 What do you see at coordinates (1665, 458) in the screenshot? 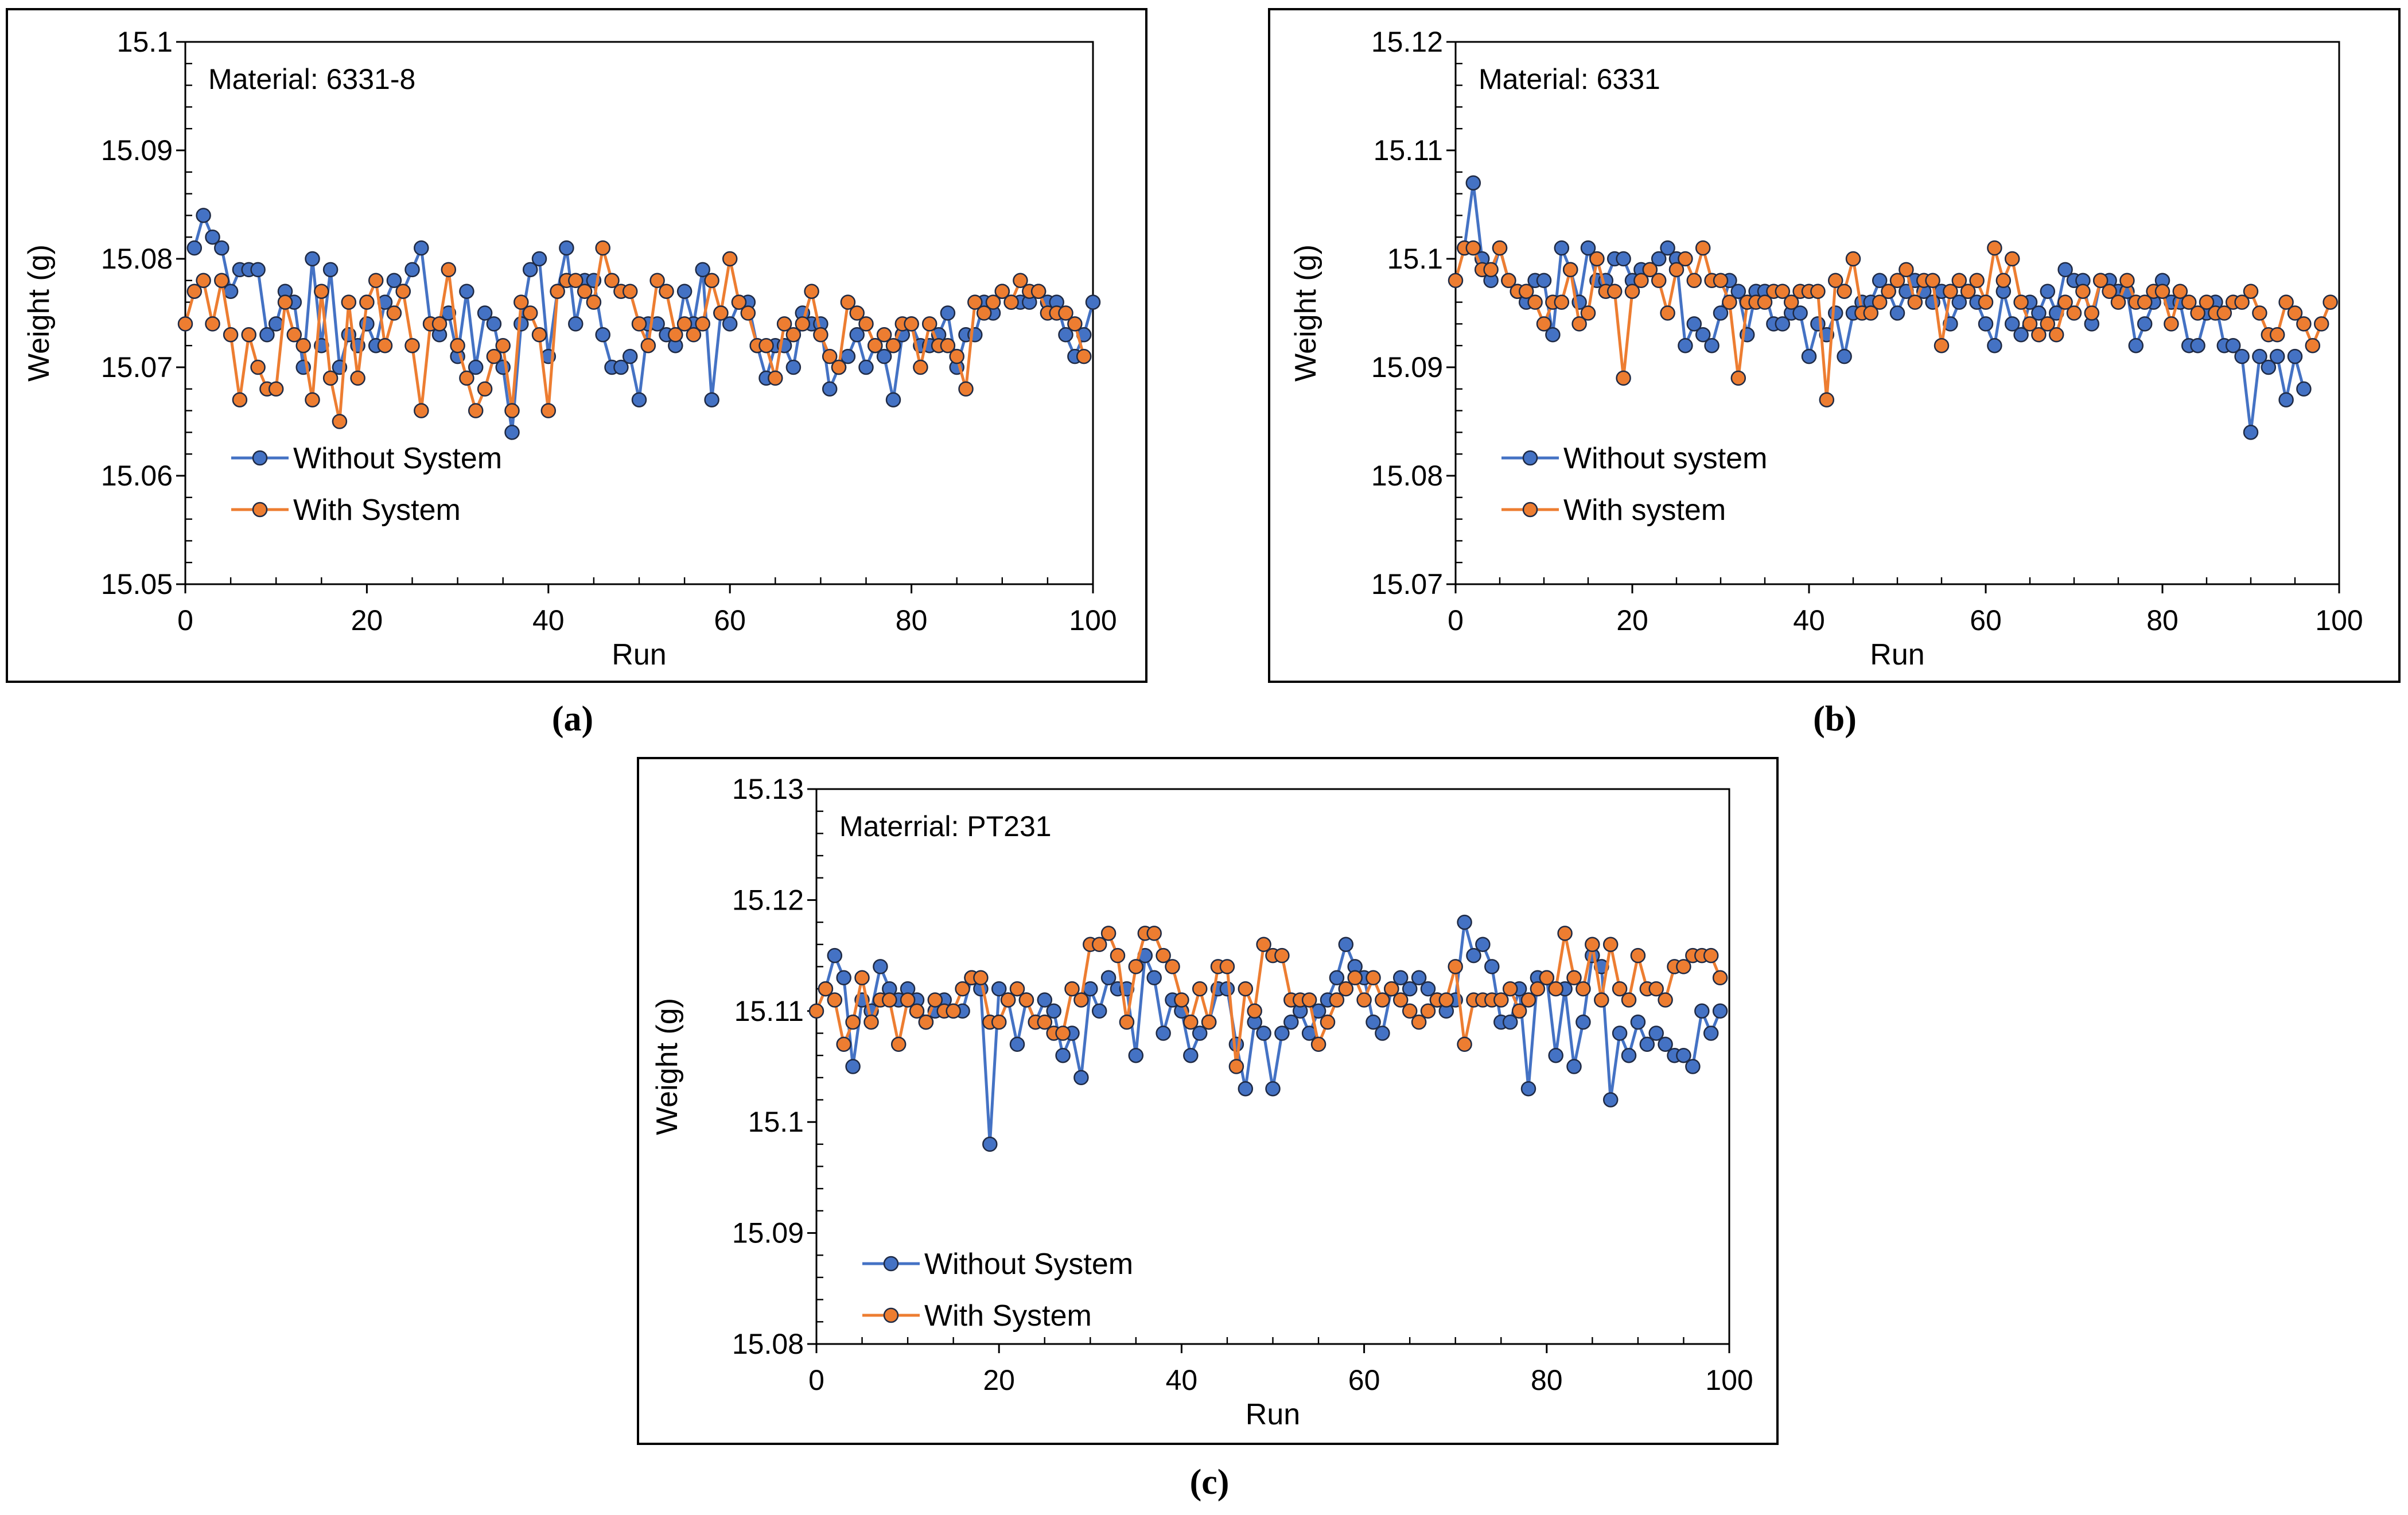
I see `legend-label: Without system` at bounding box center [1665, 458].